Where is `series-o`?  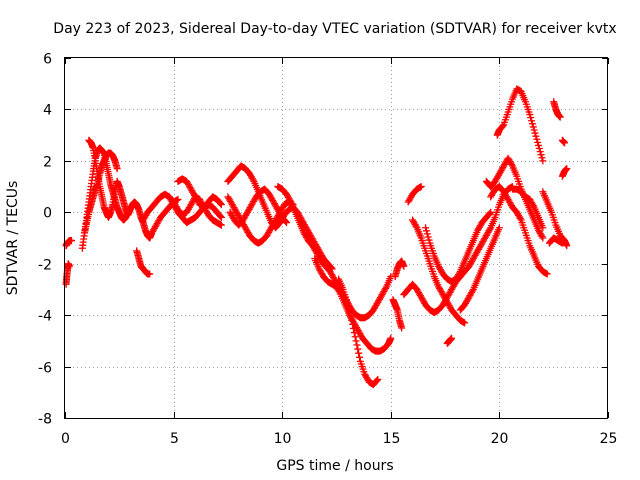 series-o is located at coordinates (358, 332).